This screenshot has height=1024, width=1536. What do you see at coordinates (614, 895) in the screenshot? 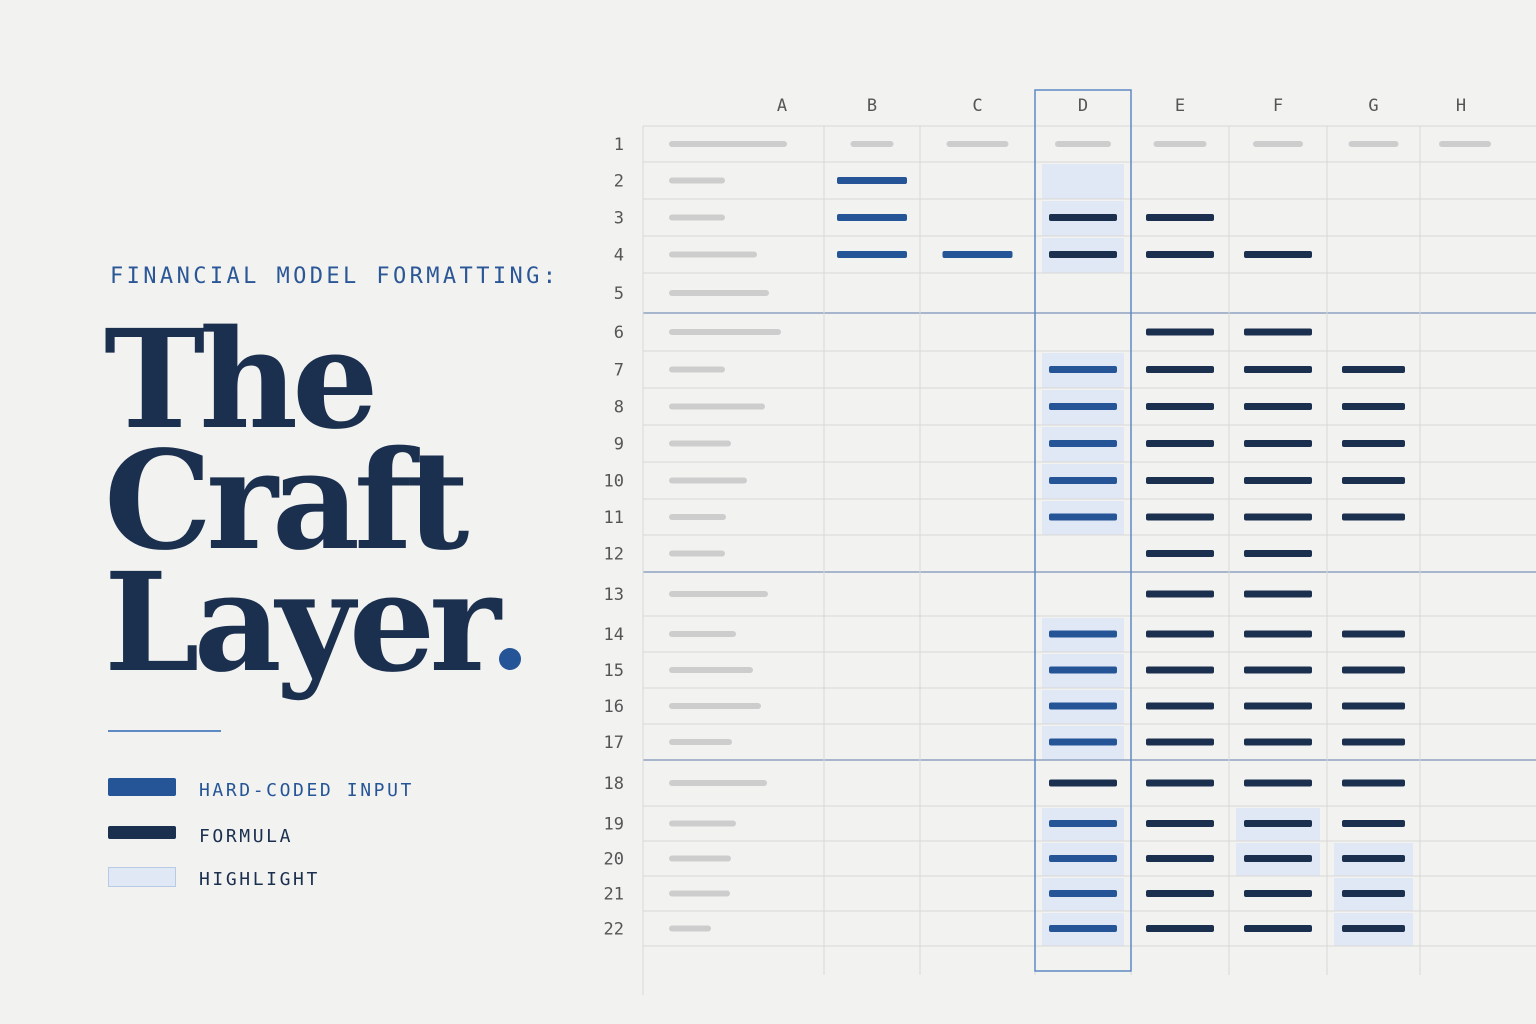
I see `row-number: 21` at bounding box center [614, 895].